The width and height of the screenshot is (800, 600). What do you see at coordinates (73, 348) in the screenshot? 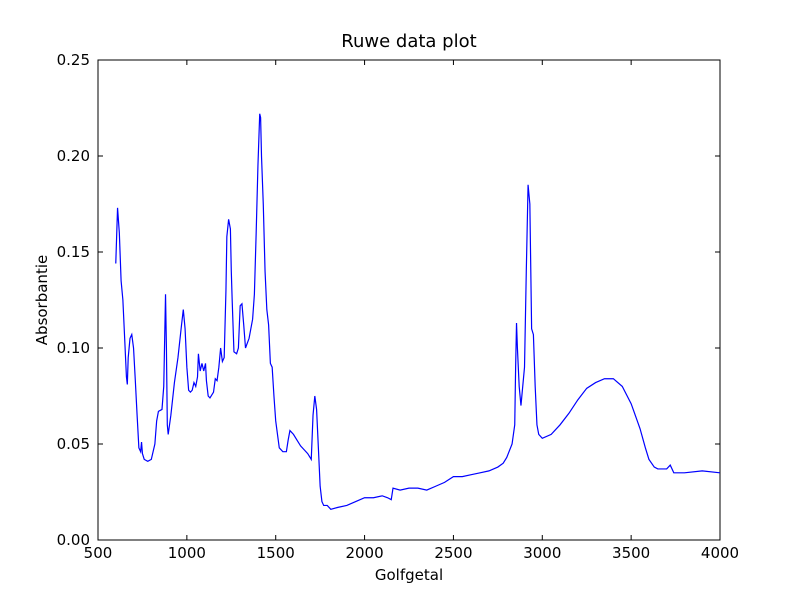
I see `y-tick-label: 0.10` at bounding box center [73, 348].